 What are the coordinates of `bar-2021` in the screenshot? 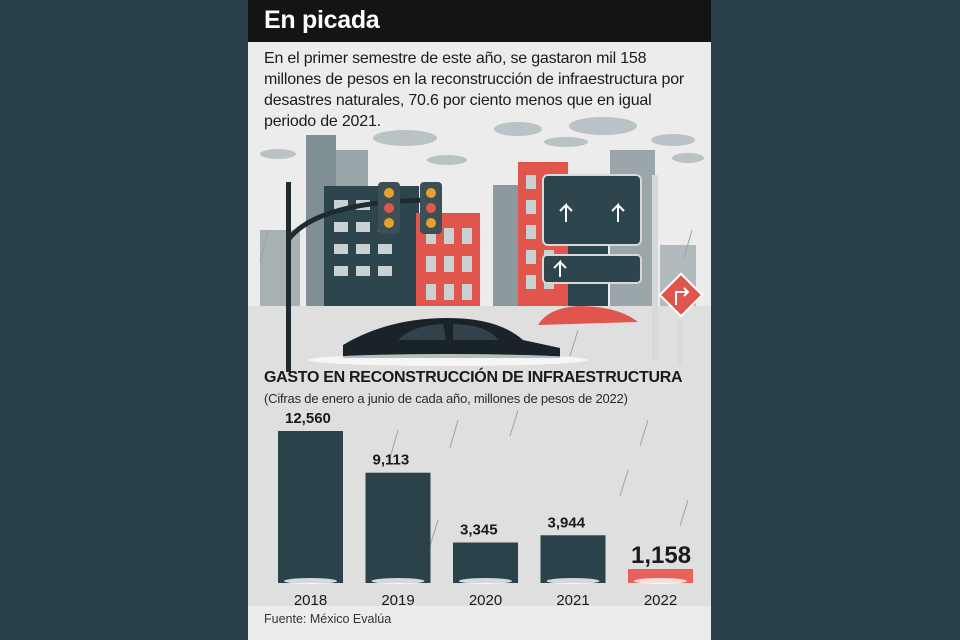 It's located at (573, 559).